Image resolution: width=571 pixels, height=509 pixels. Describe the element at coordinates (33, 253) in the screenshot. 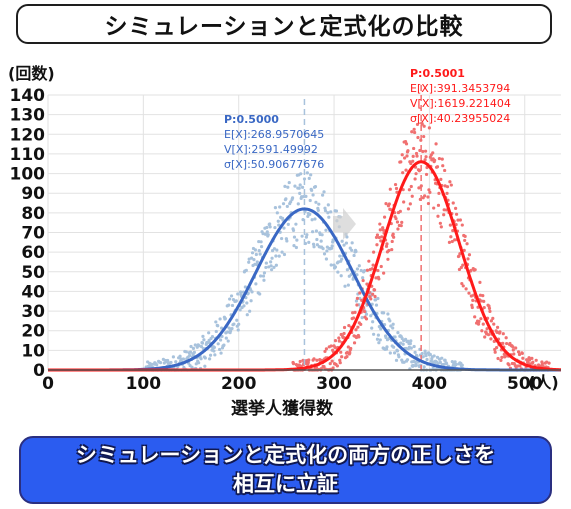

I see `y-tick-label: 60` at that location.